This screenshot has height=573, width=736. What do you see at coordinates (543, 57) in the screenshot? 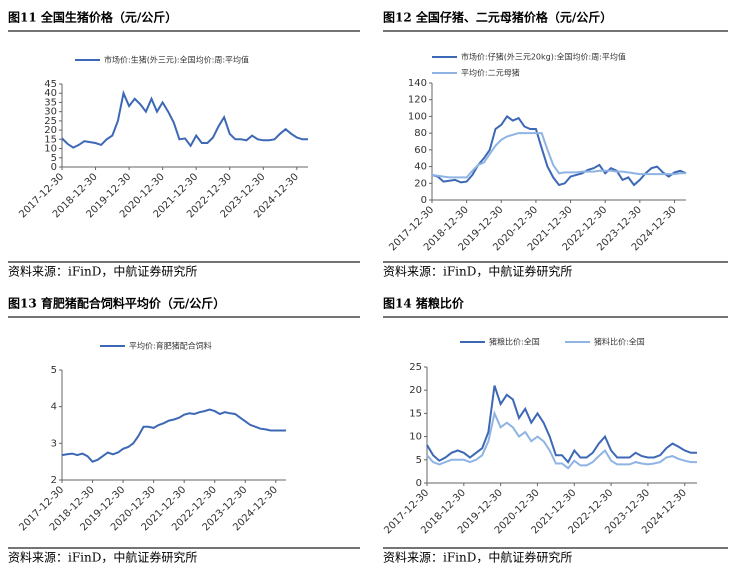
I see `legend-label: 市场价:仔猪(外三元20kg):全国均价:周:平均值` at bounding box center [543, 57].